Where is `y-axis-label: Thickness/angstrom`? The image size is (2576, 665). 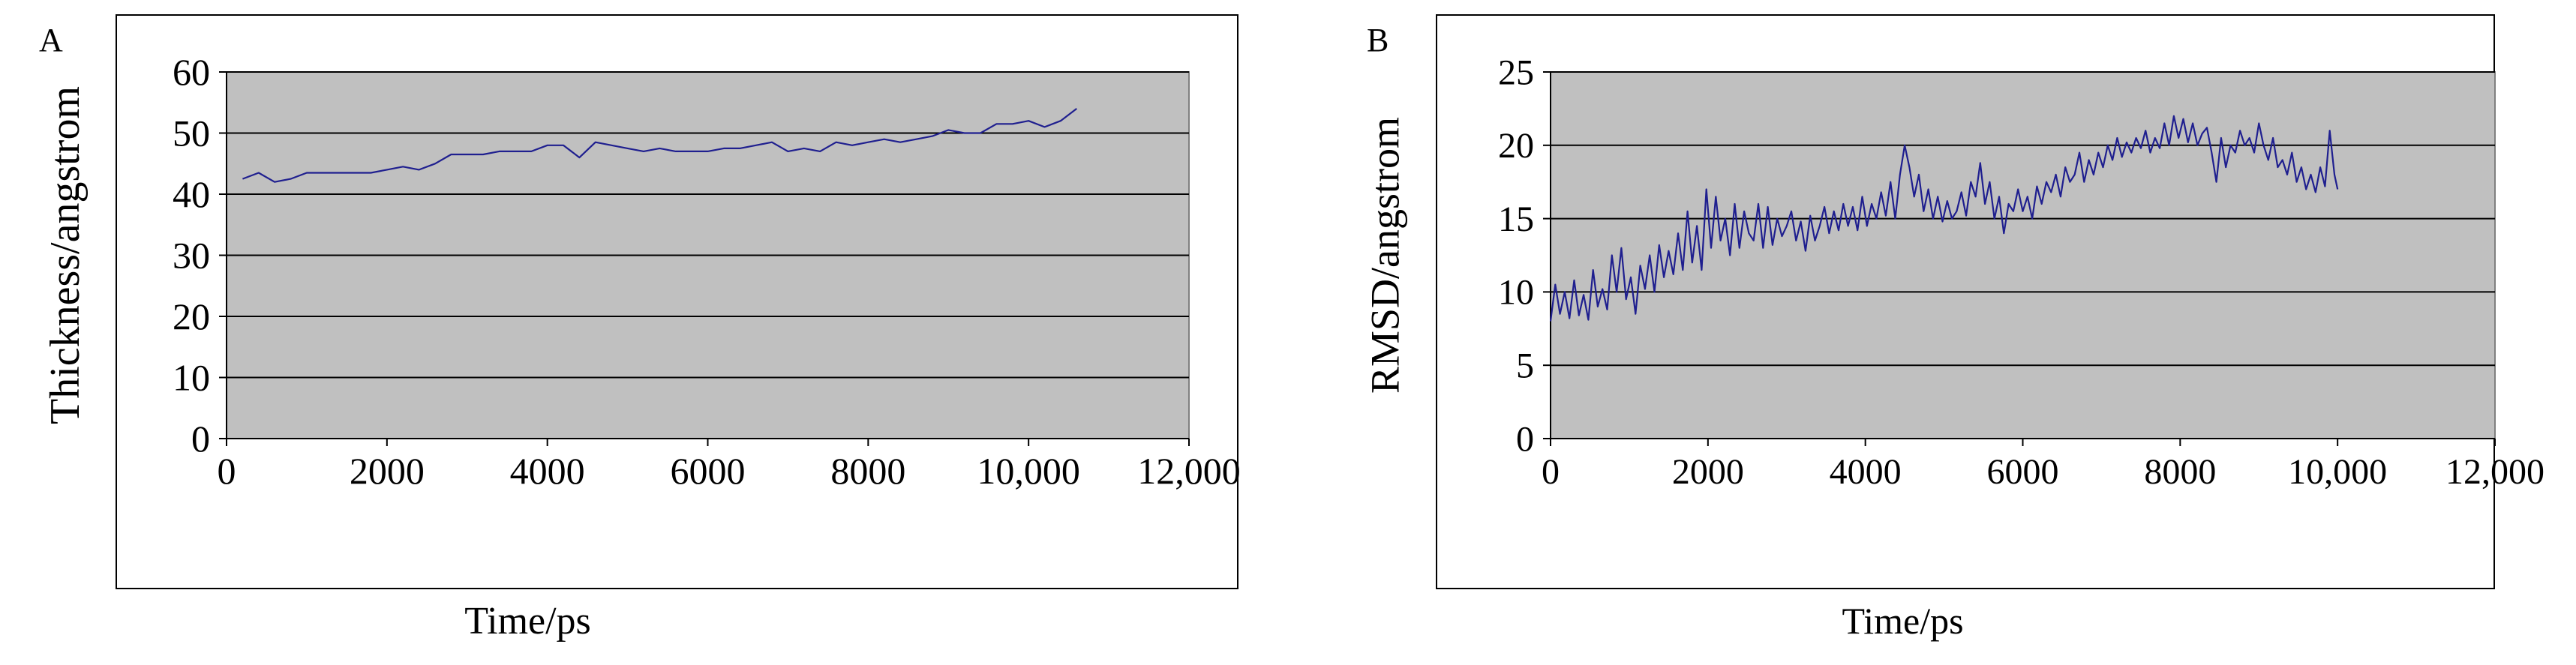
y-axis-label: Thickness/angstrom is located at coordinates (65, 255).